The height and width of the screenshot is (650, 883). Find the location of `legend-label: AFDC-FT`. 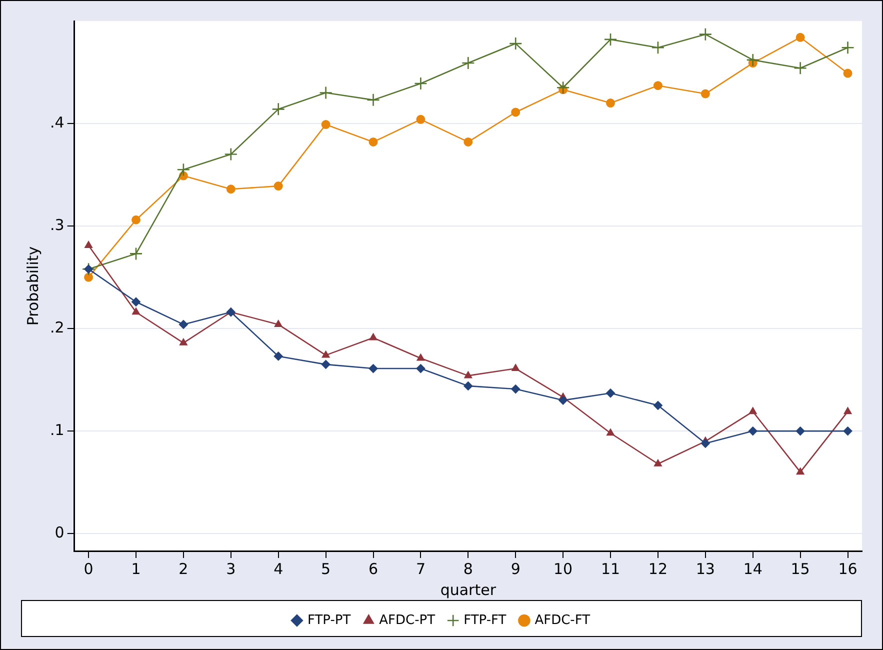

legend-label: AFDC-FT is located at coordinates (562, 620).